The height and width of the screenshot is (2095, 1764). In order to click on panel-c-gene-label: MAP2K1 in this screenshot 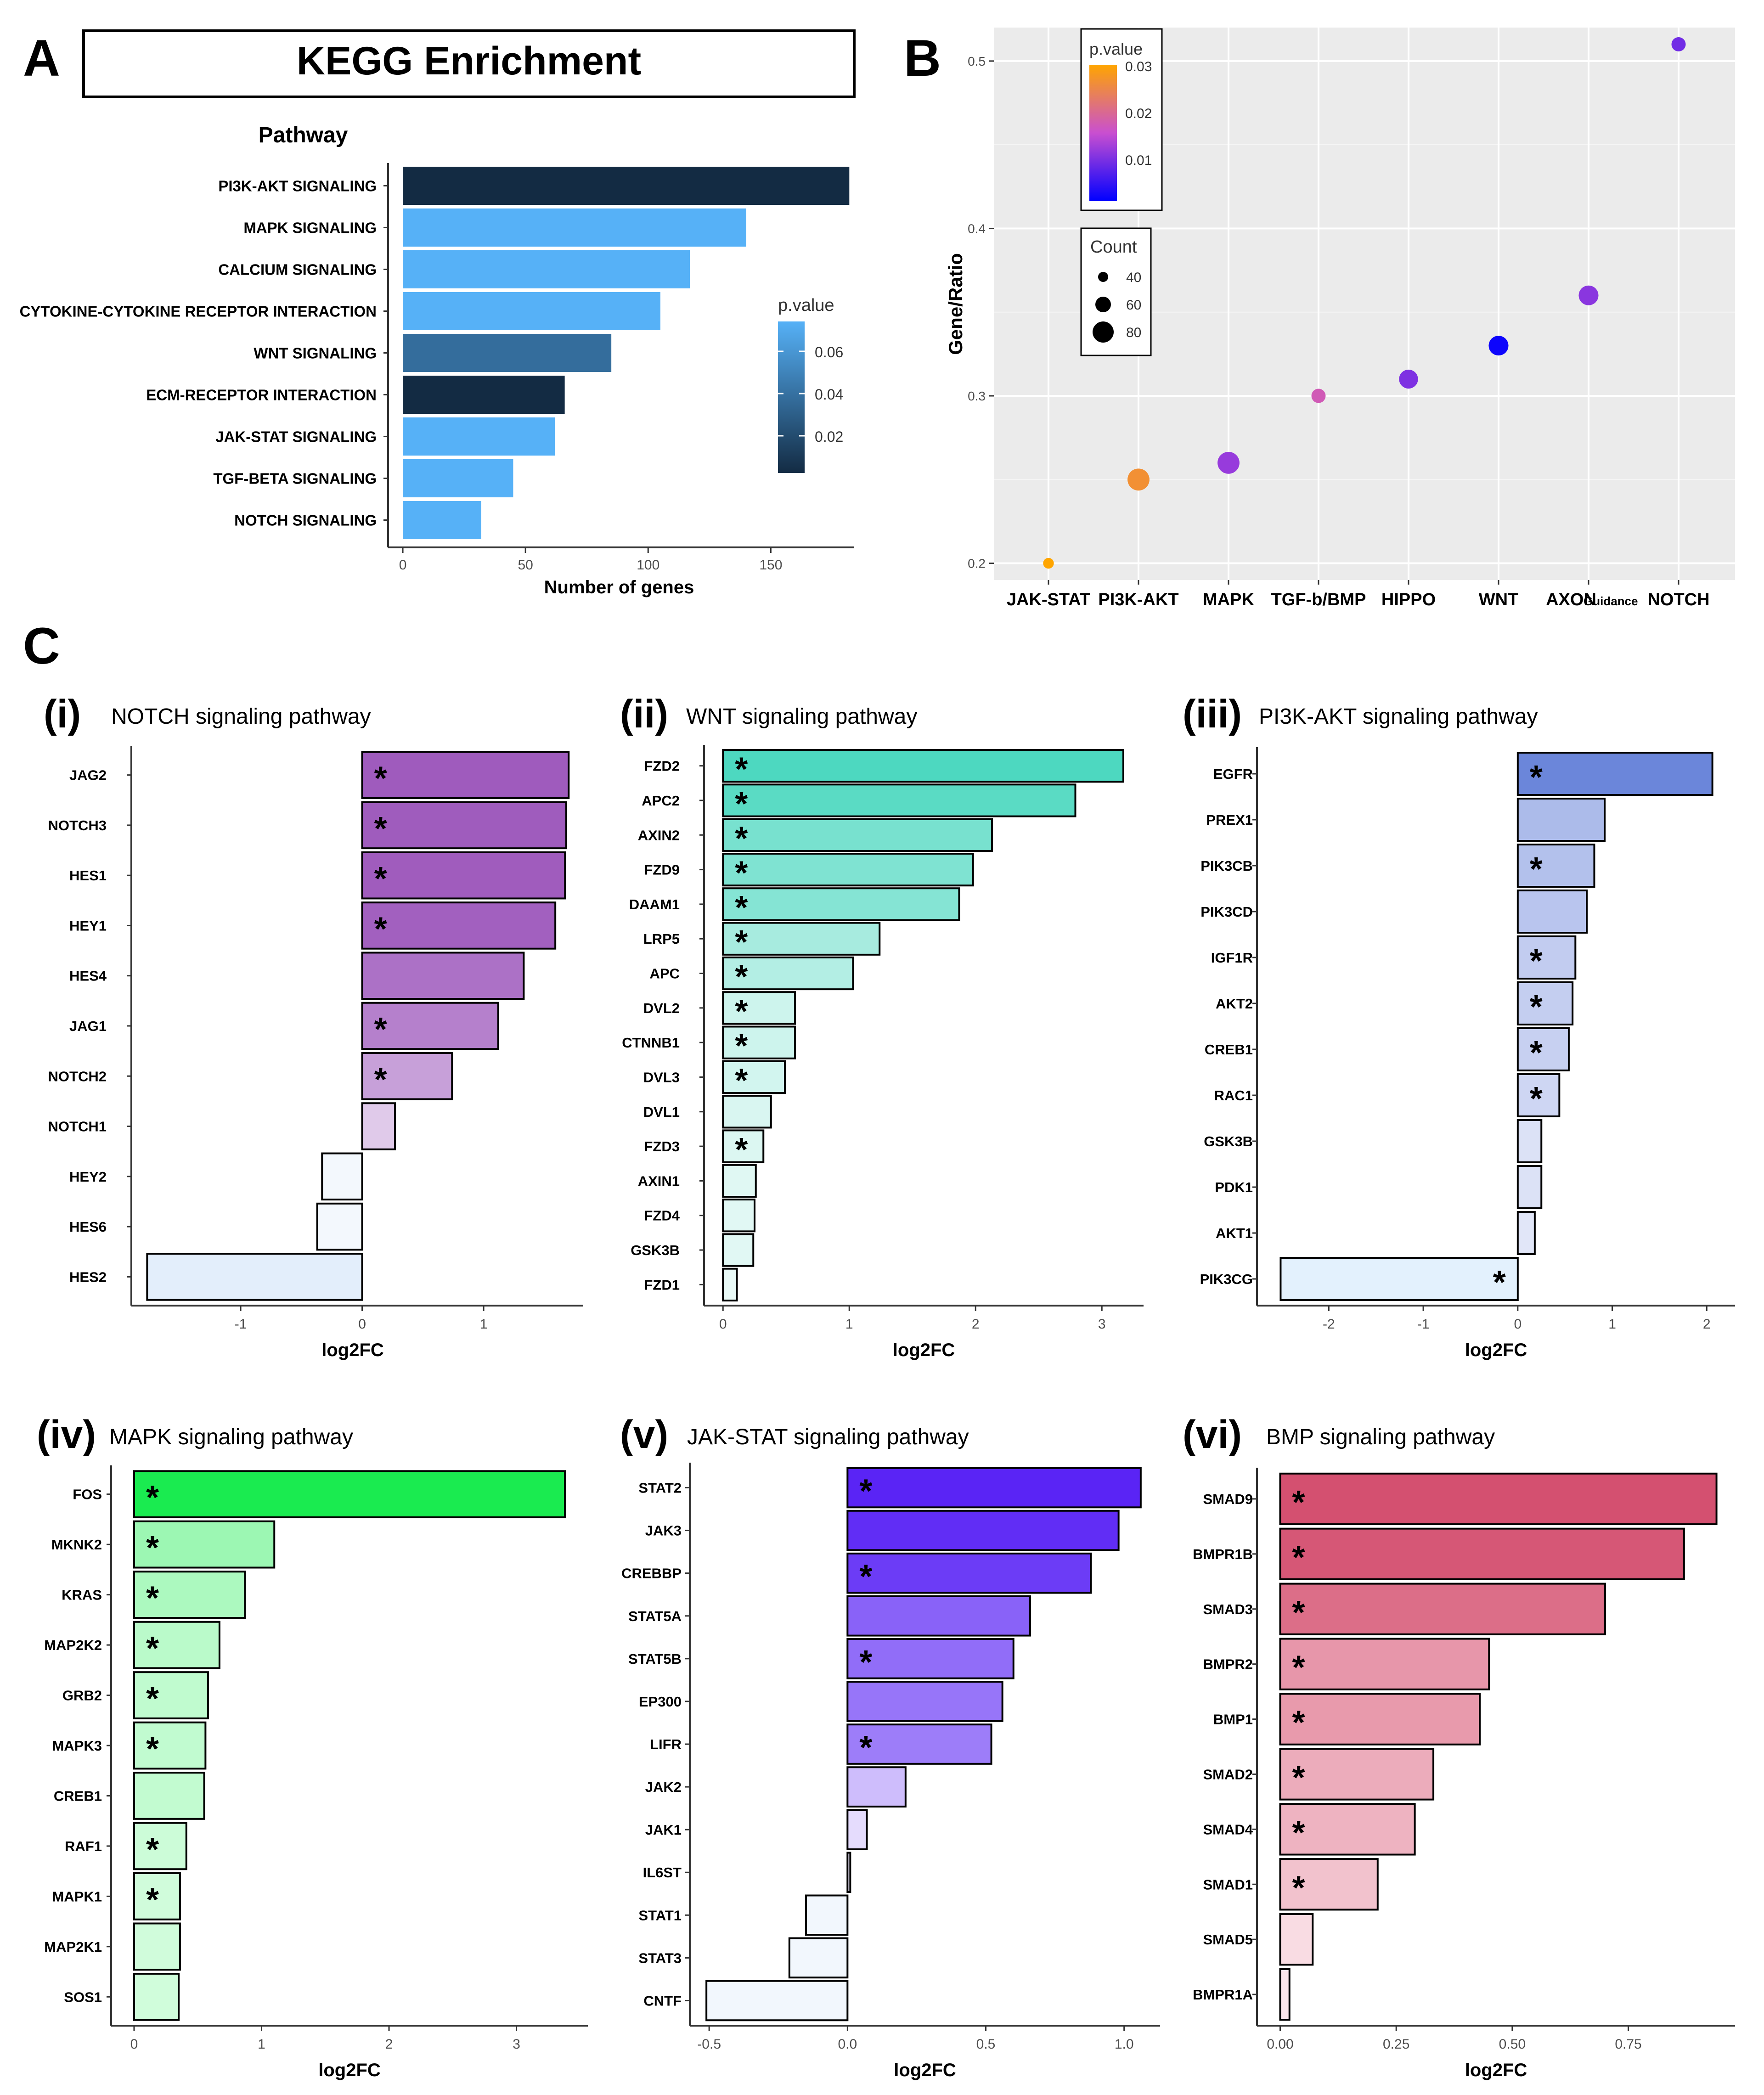, I will do `click(73, 1947)`.